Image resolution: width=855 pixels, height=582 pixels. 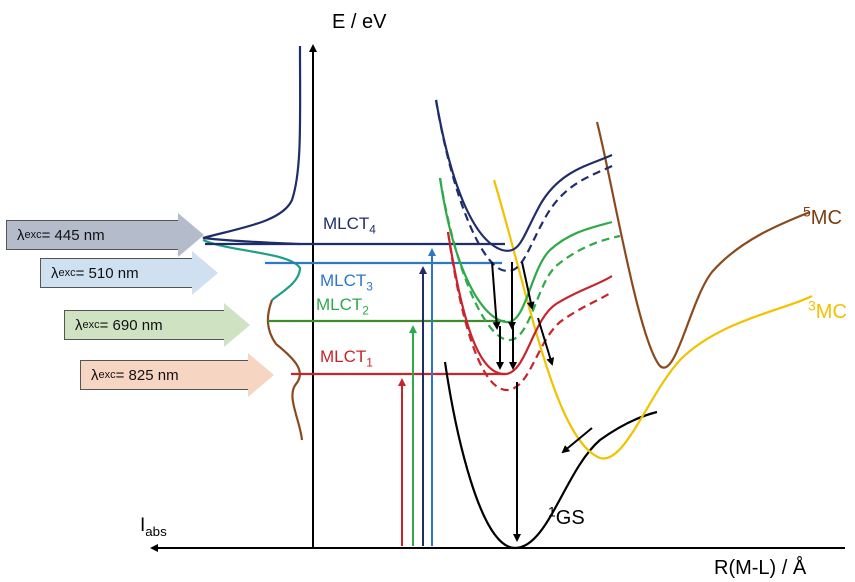 What do you see at coordinates (372, 229) in the screenshot?
I see `mlct4-label-sub: 4` at bounding box center [372, 229].